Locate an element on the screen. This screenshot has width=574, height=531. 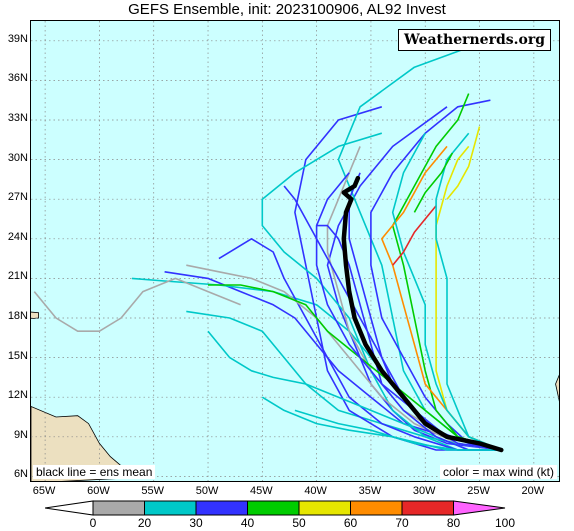
lat-label: 30N is located at coordinates (14, 158).